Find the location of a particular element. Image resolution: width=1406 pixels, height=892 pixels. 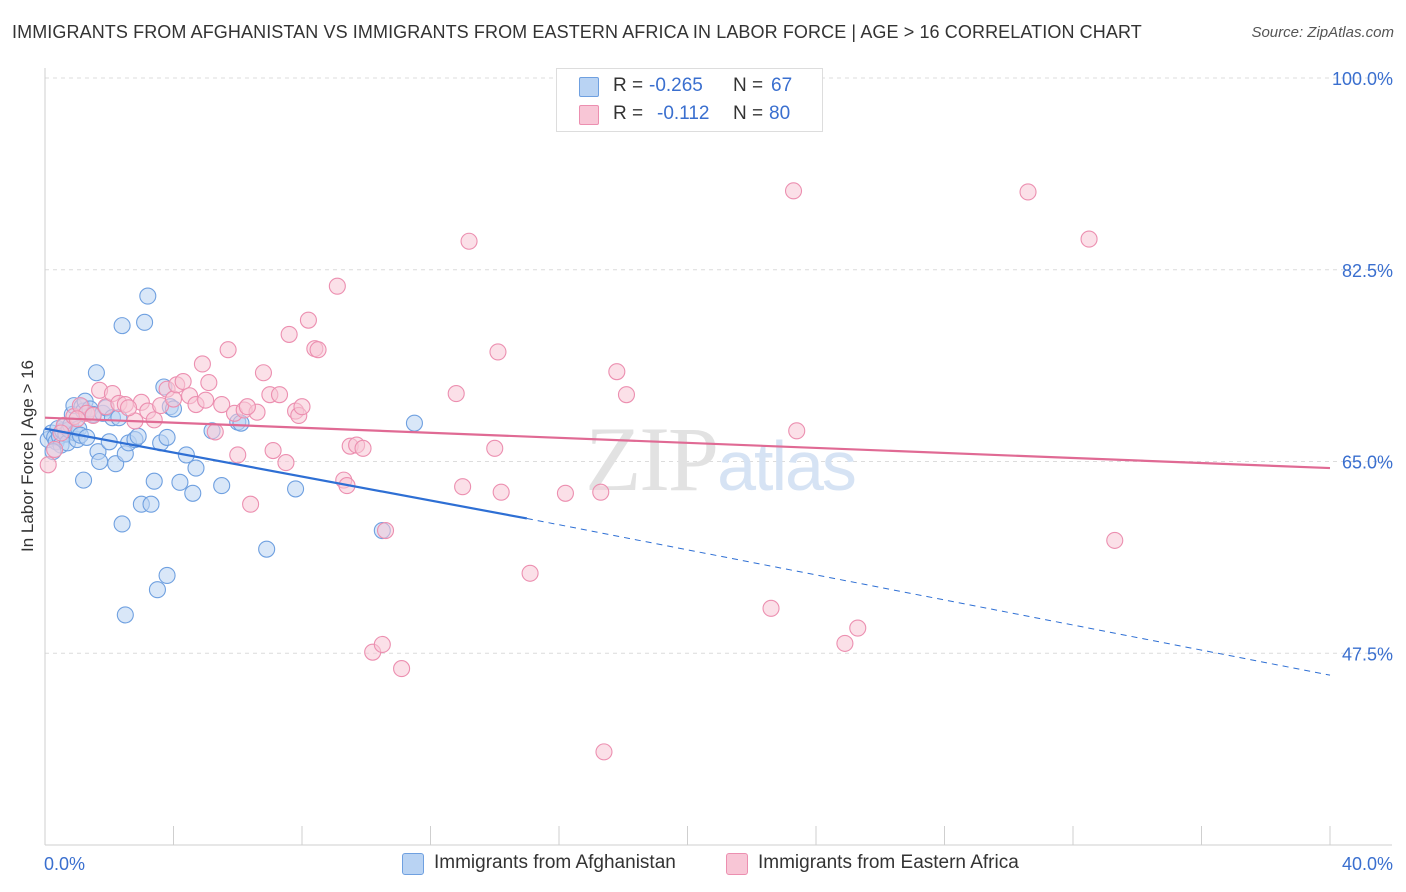

legend-swatch-afghanistan is located at coordinates (589, 87).